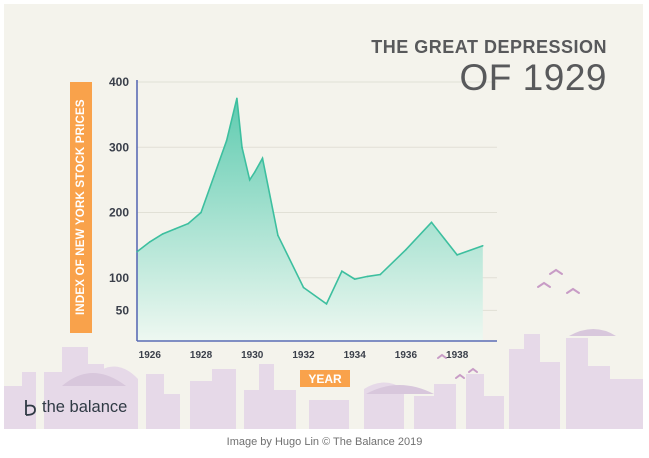 The image size is (649, 458). Describe the element at coordinates (150, 355) in the screenshot. I see `x-tick-label: 1926` at that location.